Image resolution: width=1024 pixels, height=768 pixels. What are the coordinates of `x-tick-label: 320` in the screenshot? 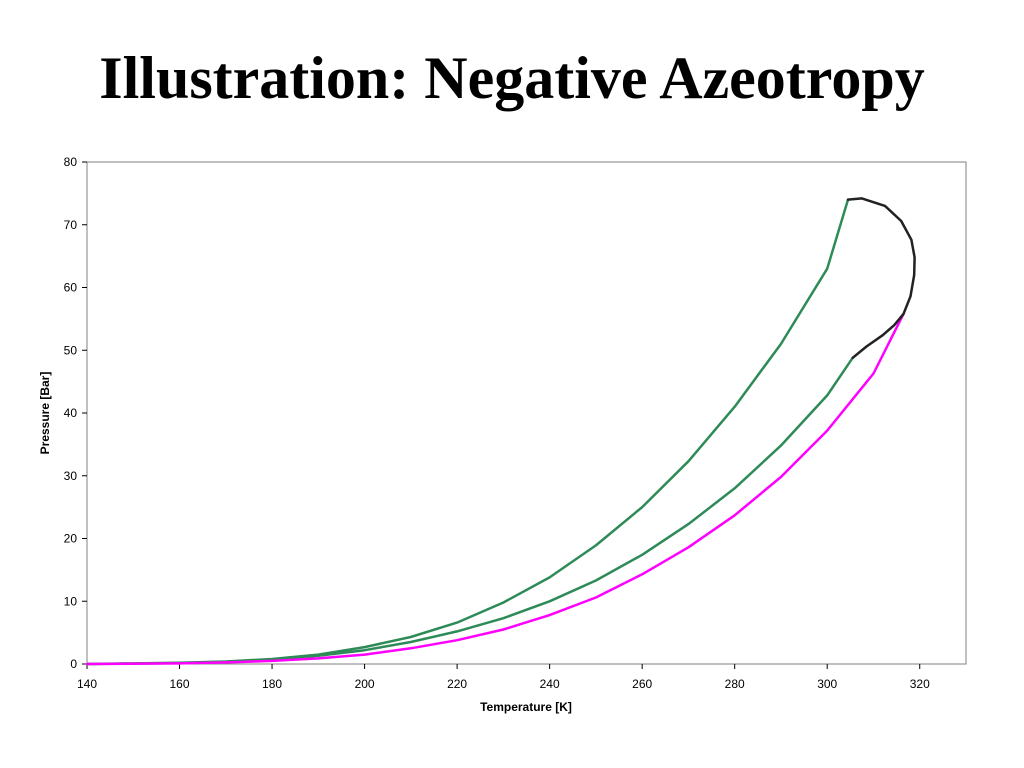 It's located at (920, 684).